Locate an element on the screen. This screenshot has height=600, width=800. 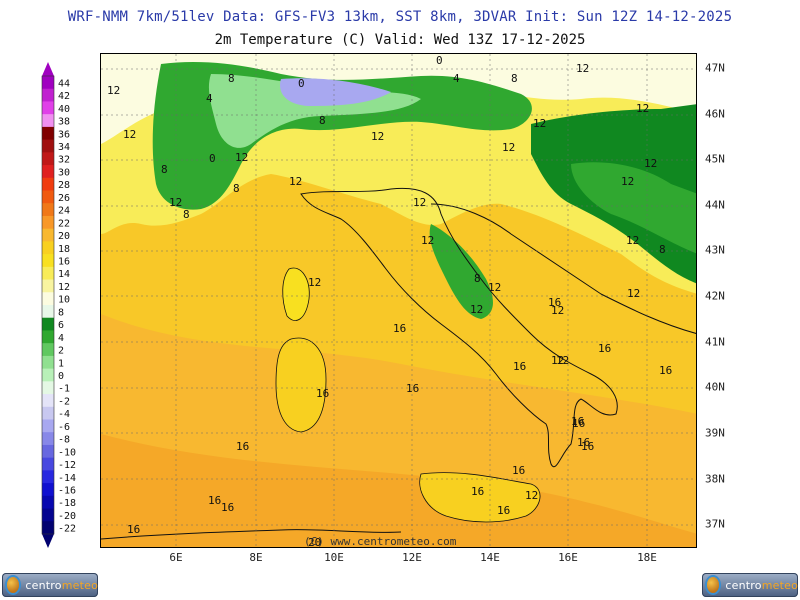
lat-label: 47N is located at coordinates (715, 68).